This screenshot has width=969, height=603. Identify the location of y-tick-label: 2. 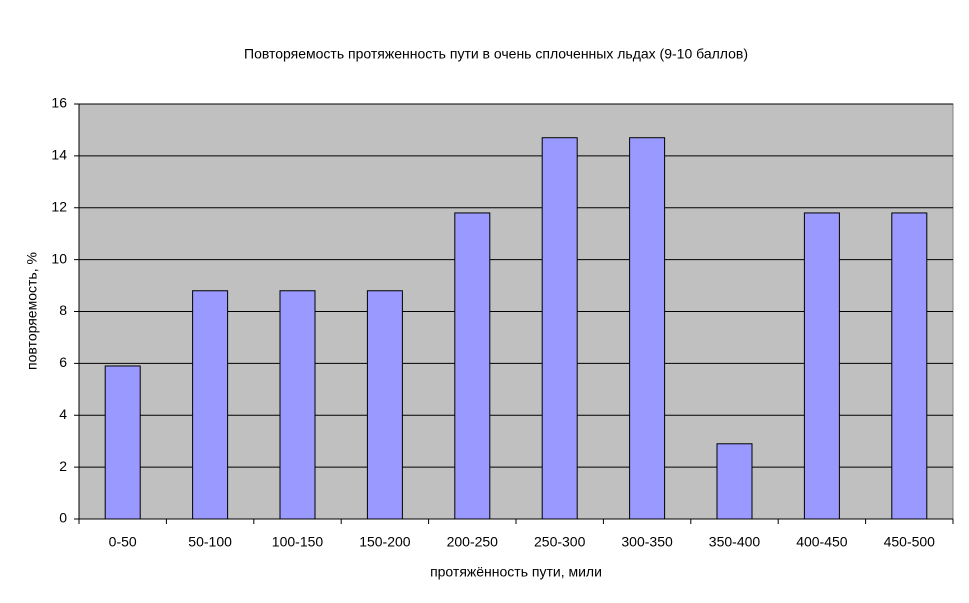
(63, 466).